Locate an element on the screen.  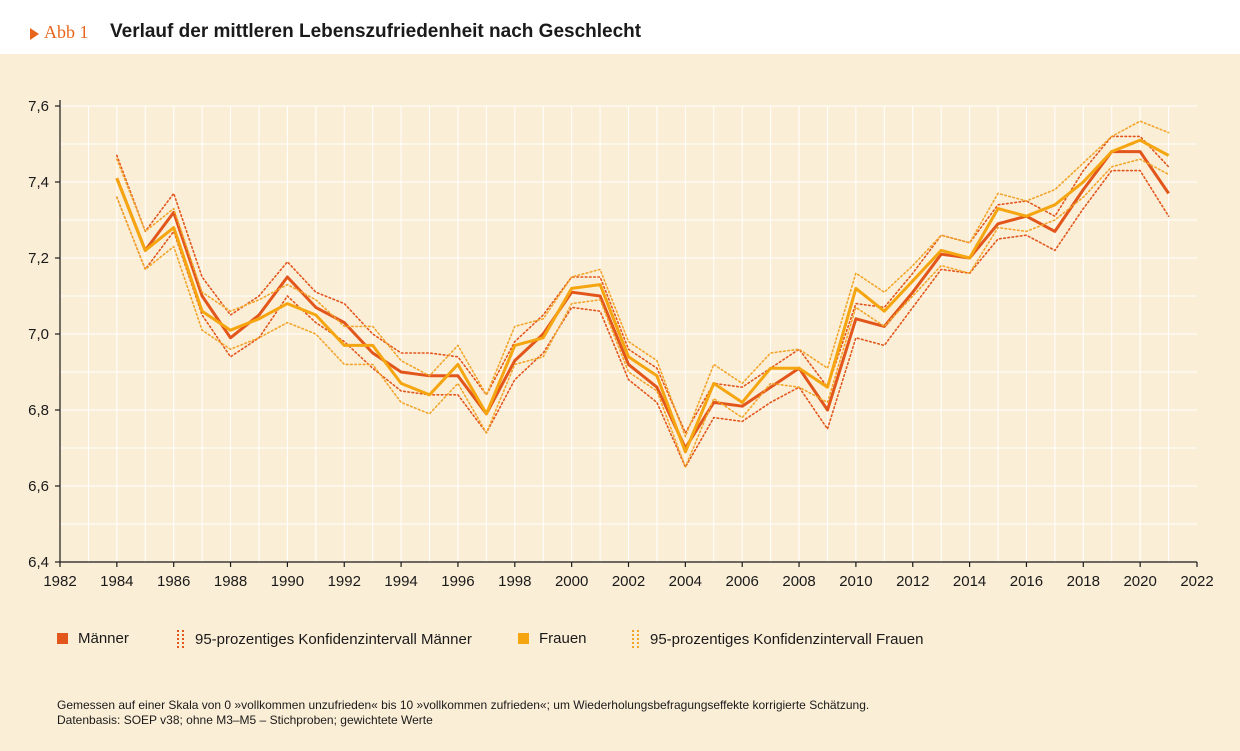
x-tick-label: 2018 is located at coordinates (1083, 581).